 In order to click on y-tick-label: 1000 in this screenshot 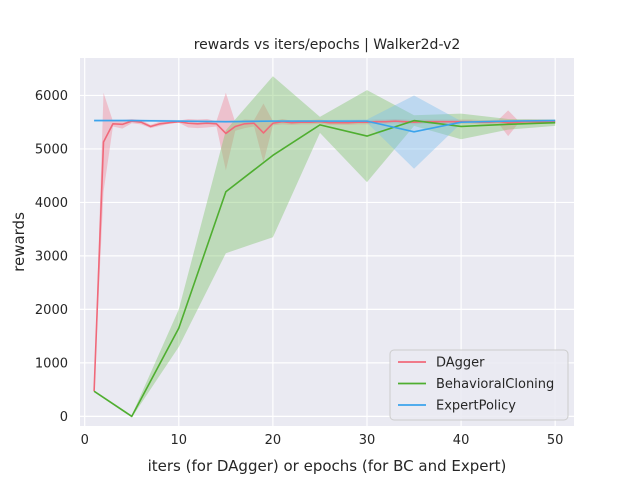, I will do `click(51, 363)`.